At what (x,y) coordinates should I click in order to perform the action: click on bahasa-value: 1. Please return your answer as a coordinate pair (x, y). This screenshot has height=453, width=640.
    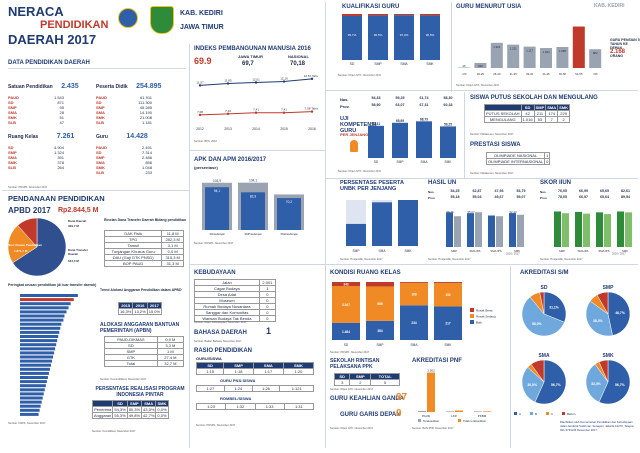
    Looking at the image, I should click on (269, 331).